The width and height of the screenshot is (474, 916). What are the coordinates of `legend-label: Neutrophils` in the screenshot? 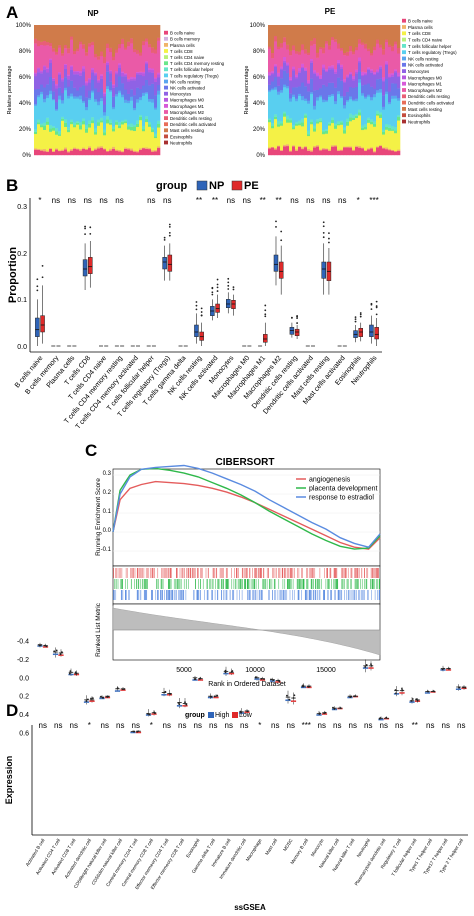 It's located at (181, 142).